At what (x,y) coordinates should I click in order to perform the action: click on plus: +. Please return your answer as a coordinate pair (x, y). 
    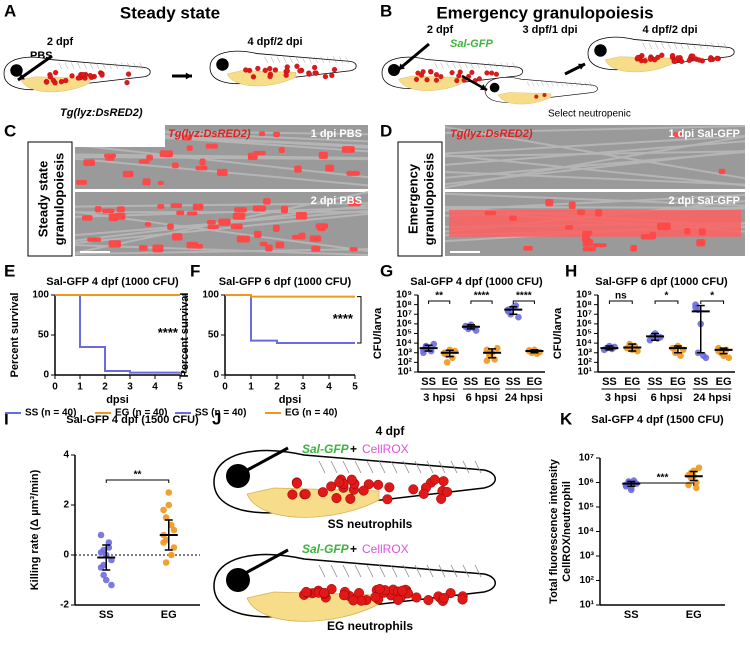
    Looking at the image, I should click on (353, 549).